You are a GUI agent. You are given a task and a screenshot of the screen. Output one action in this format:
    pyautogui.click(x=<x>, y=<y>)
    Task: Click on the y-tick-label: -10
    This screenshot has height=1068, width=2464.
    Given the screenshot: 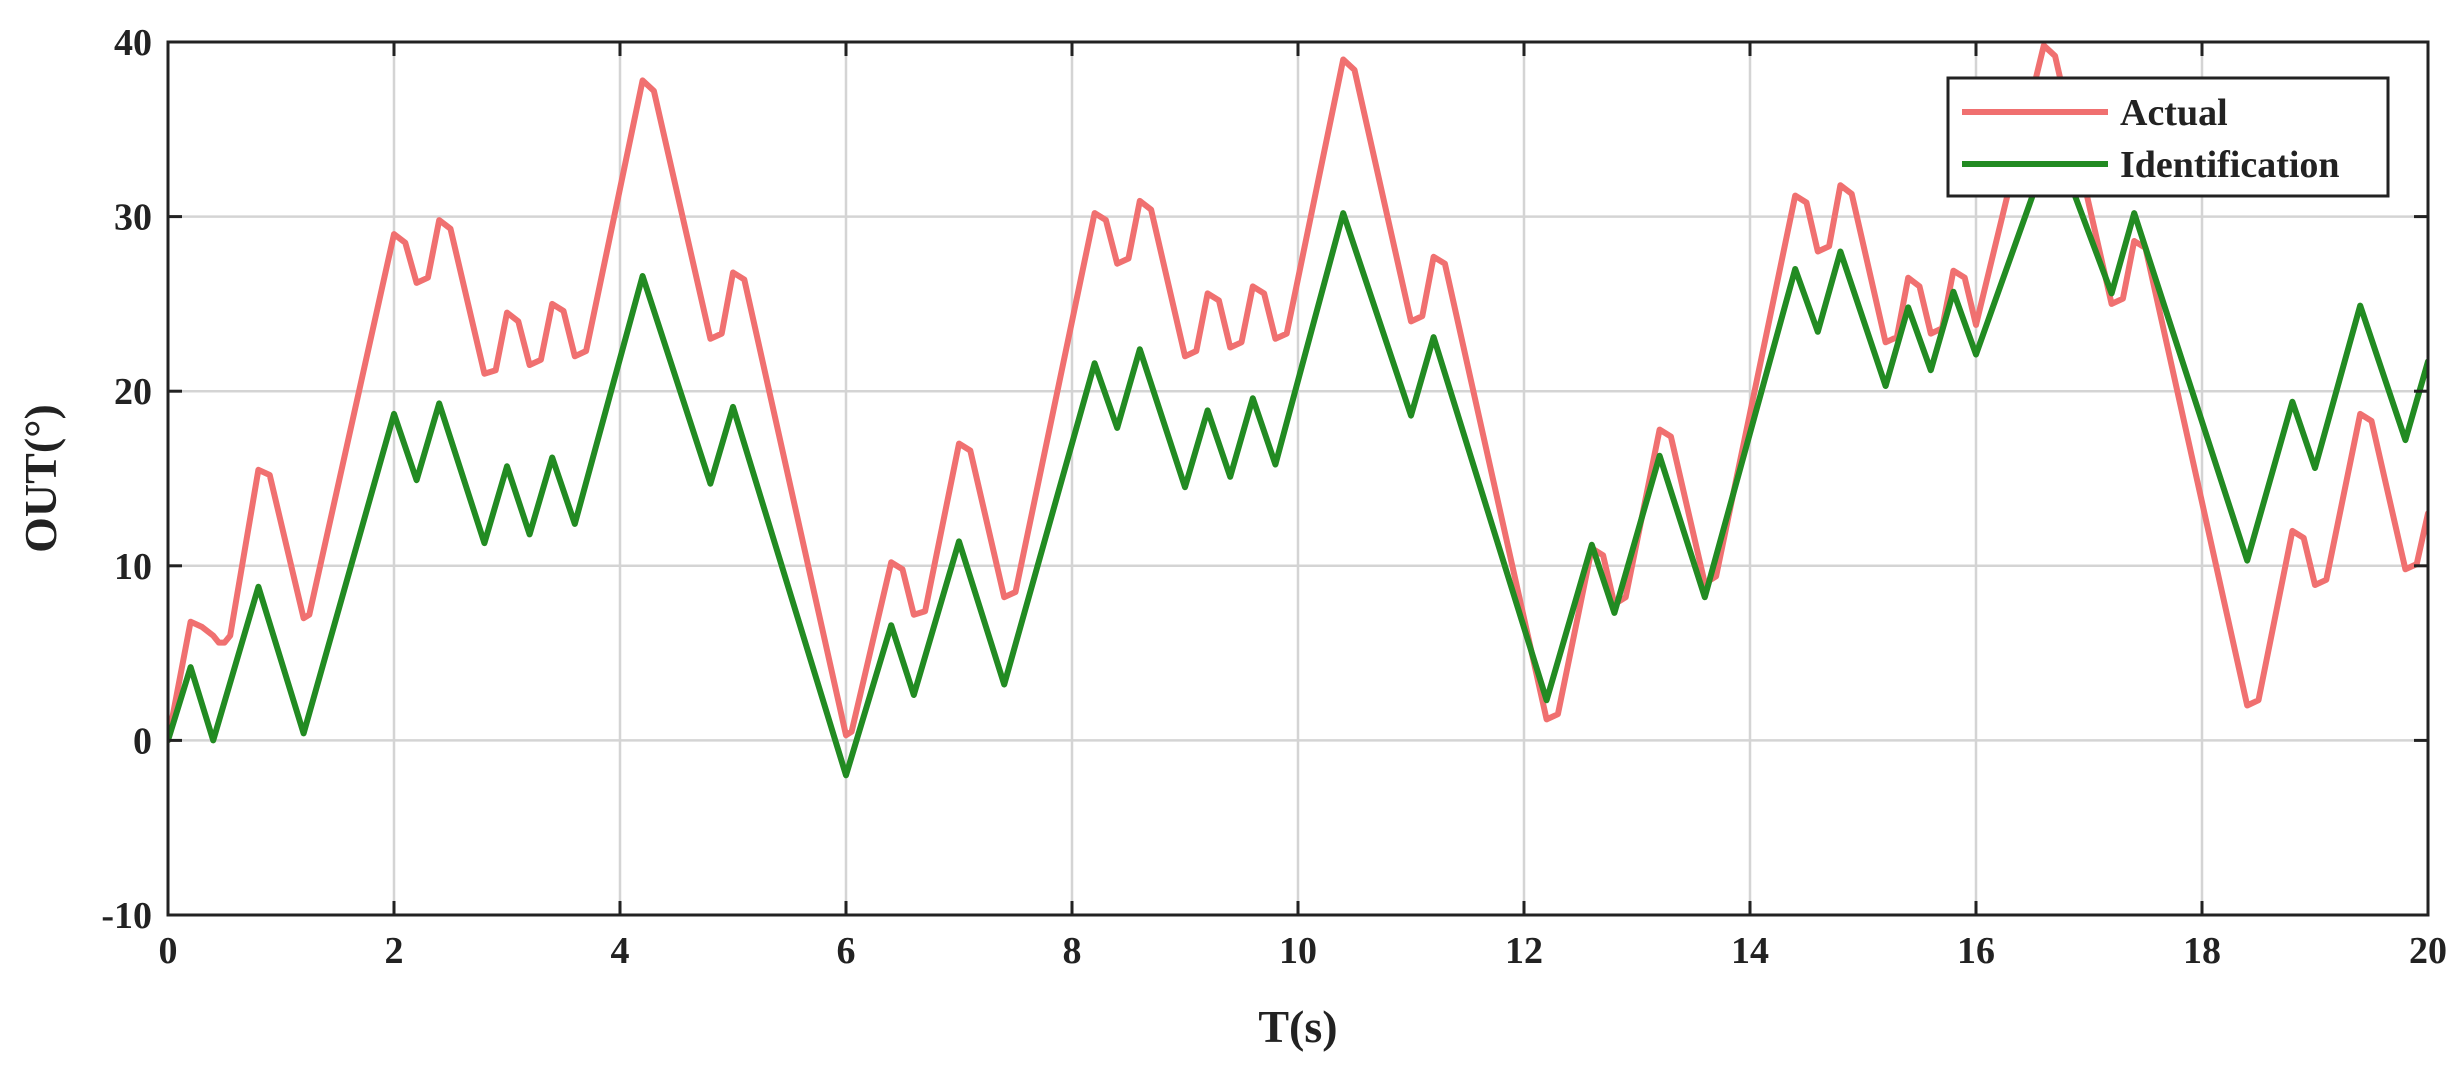 What is the action you would take?
    pyautogui.click(x=126, y=916)
    